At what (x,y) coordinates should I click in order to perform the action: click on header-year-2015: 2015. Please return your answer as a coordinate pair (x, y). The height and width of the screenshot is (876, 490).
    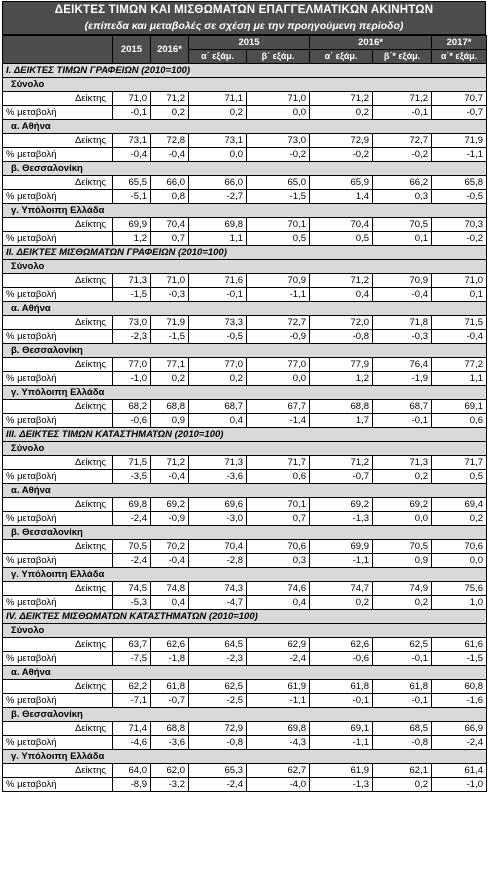
    Looking at the image, I should click on (131, 49).